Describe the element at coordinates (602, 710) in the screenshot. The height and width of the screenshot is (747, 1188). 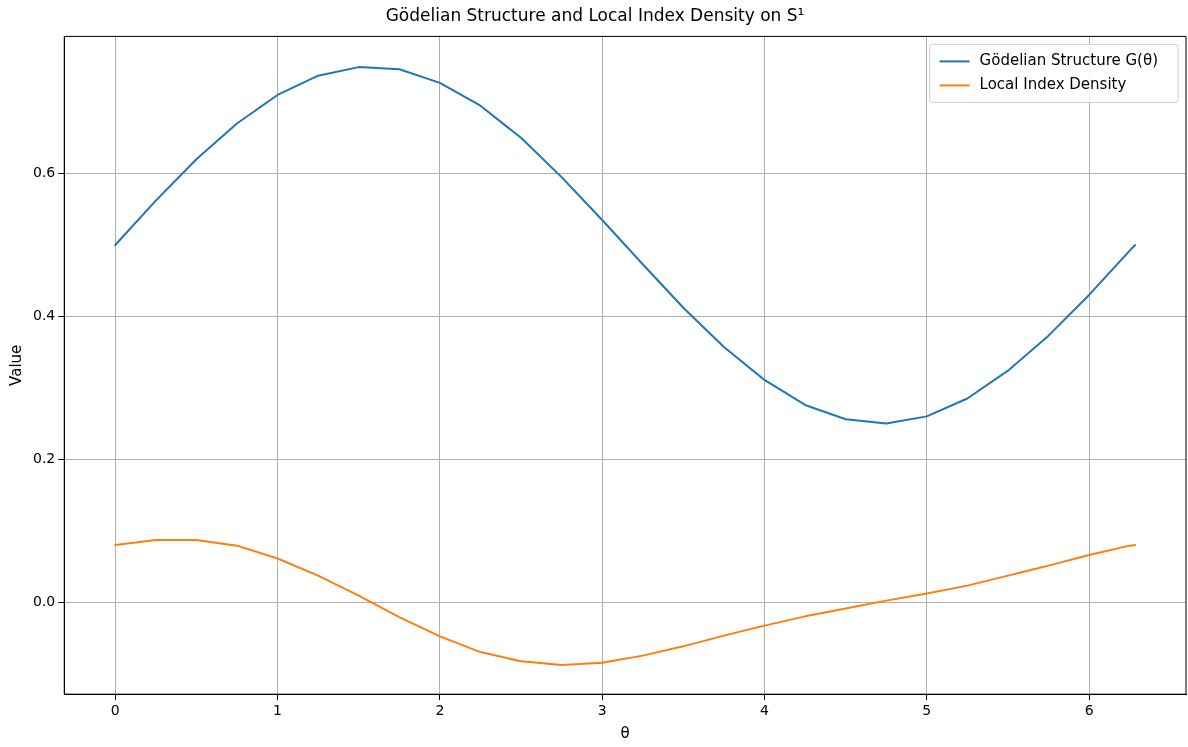
I see `x-tick-label: 3` at that location.